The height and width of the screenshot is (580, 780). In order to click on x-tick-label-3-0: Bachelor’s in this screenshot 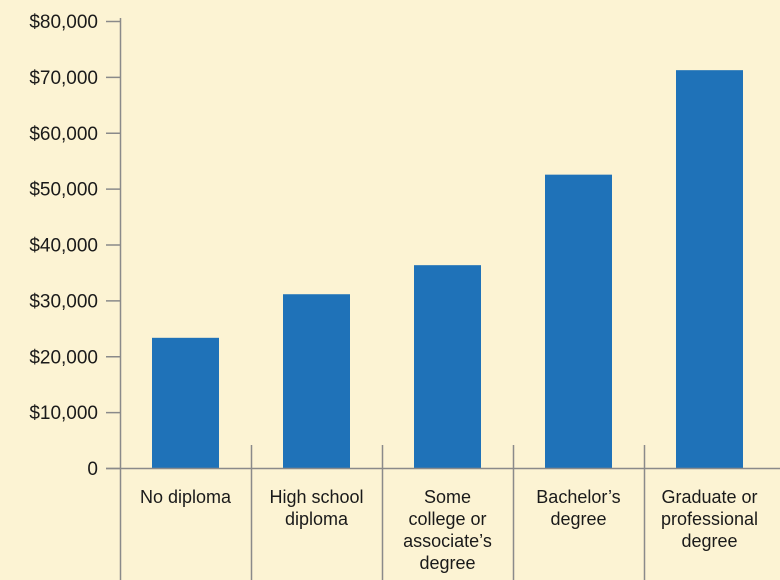, I will do `click(578, 497)`.